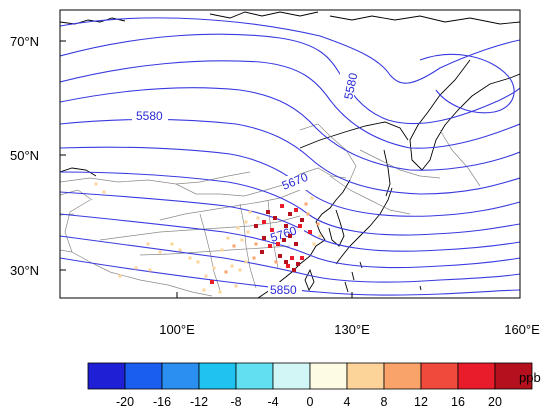 The height and width of the screenshot is (413, 550). Describe the element at coordinates (458, 402) in the screenshot. I see `colorbar-tick-label-9: 16` at that location.